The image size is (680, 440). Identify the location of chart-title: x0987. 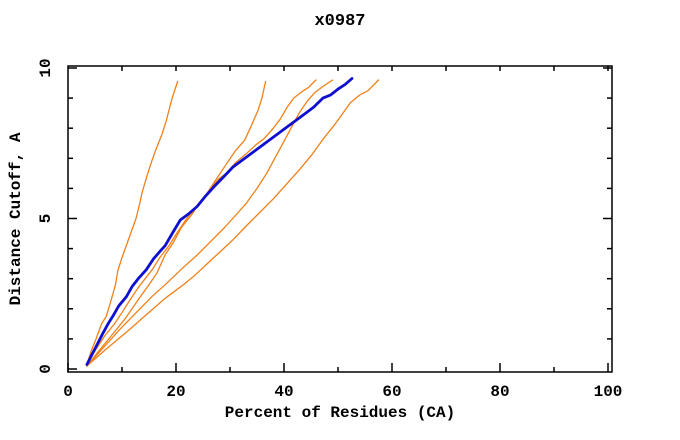
(339, 21).